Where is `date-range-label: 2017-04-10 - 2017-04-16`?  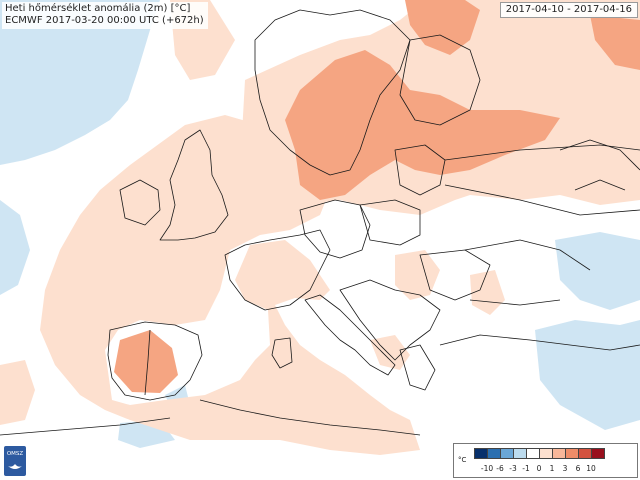
date-range-label: 2017-04-10 - 2017-04-16 is located at coordinates (568, 10).